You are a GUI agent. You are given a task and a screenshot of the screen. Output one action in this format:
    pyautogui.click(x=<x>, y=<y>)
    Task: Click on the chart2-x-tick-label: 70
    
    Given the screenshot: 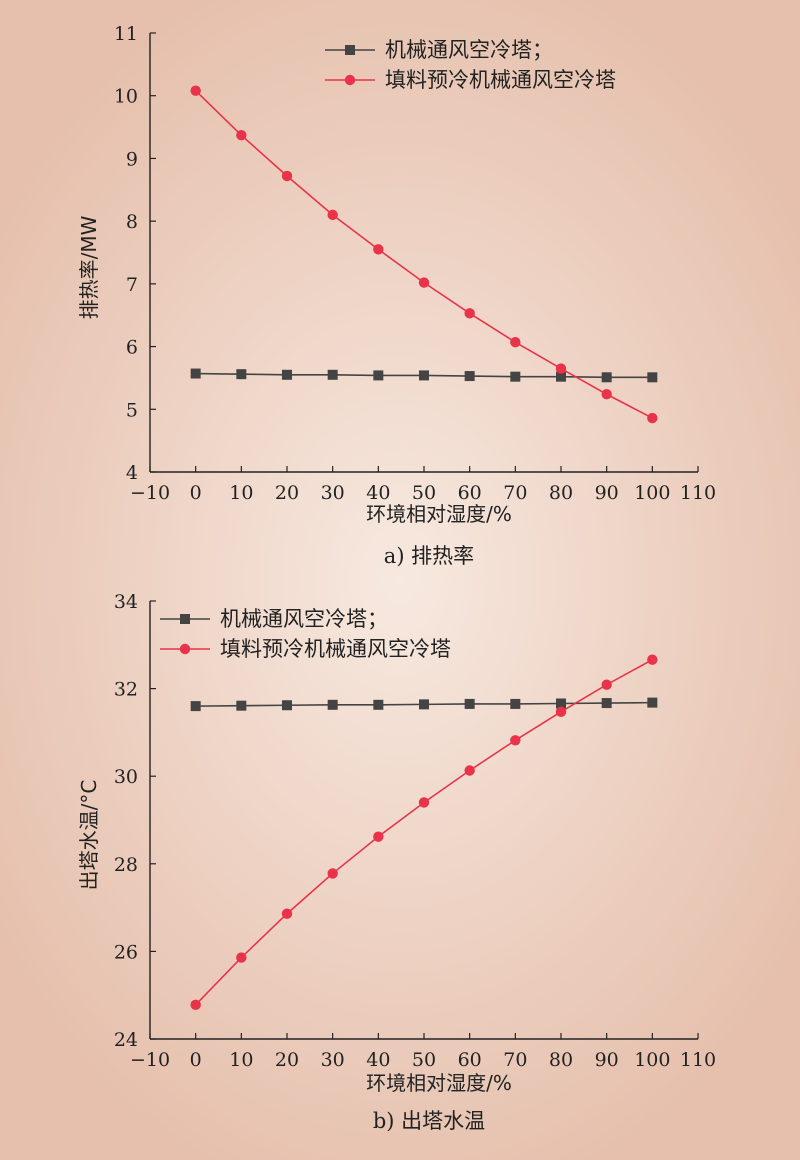 What is the action you would take?
    pyautogui.click(x=515, y=1060)
    